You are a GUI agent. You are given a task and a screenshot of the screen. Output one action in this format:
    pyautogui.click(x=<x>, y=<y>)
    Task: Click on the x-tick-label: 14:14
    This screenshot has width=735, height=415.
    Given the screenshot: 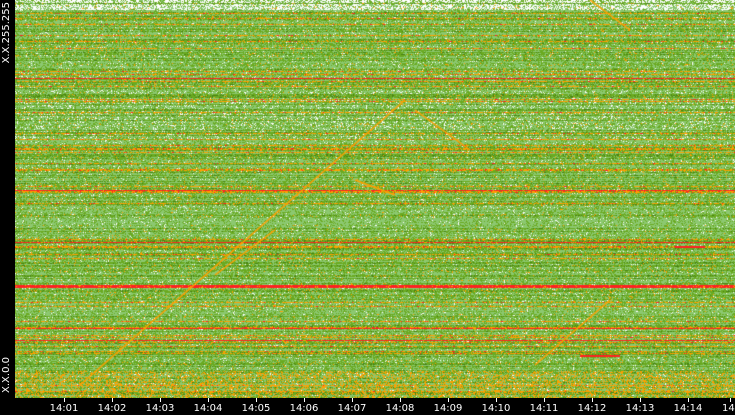 What is the action you would take?
    pyautogui.click(x=688, y=408)
    